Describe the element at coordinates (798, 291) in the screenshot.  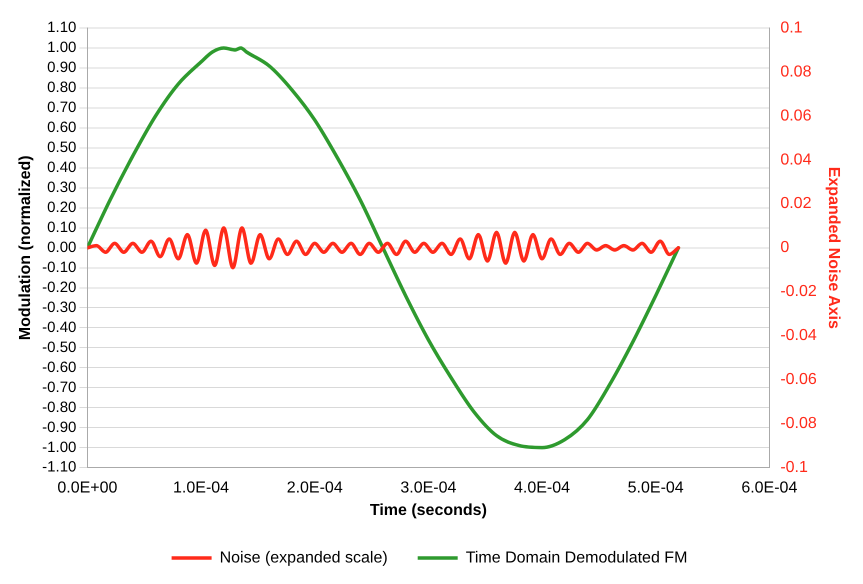
I see `y2-tick-label: -0.02` at that location.